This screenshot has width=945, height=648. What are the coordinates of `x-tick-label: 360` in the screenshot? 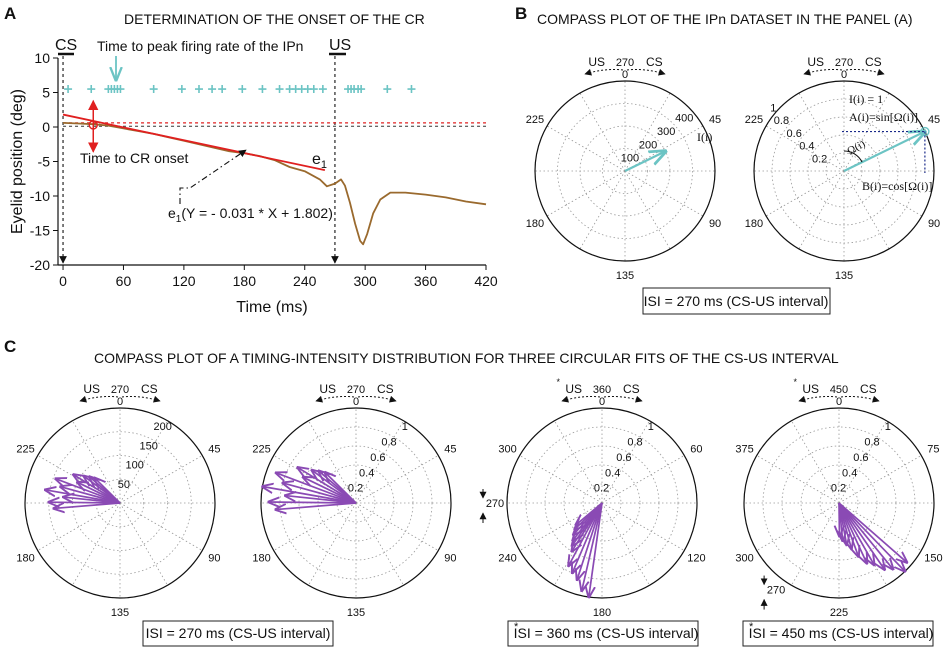 It's located at (426, 281).